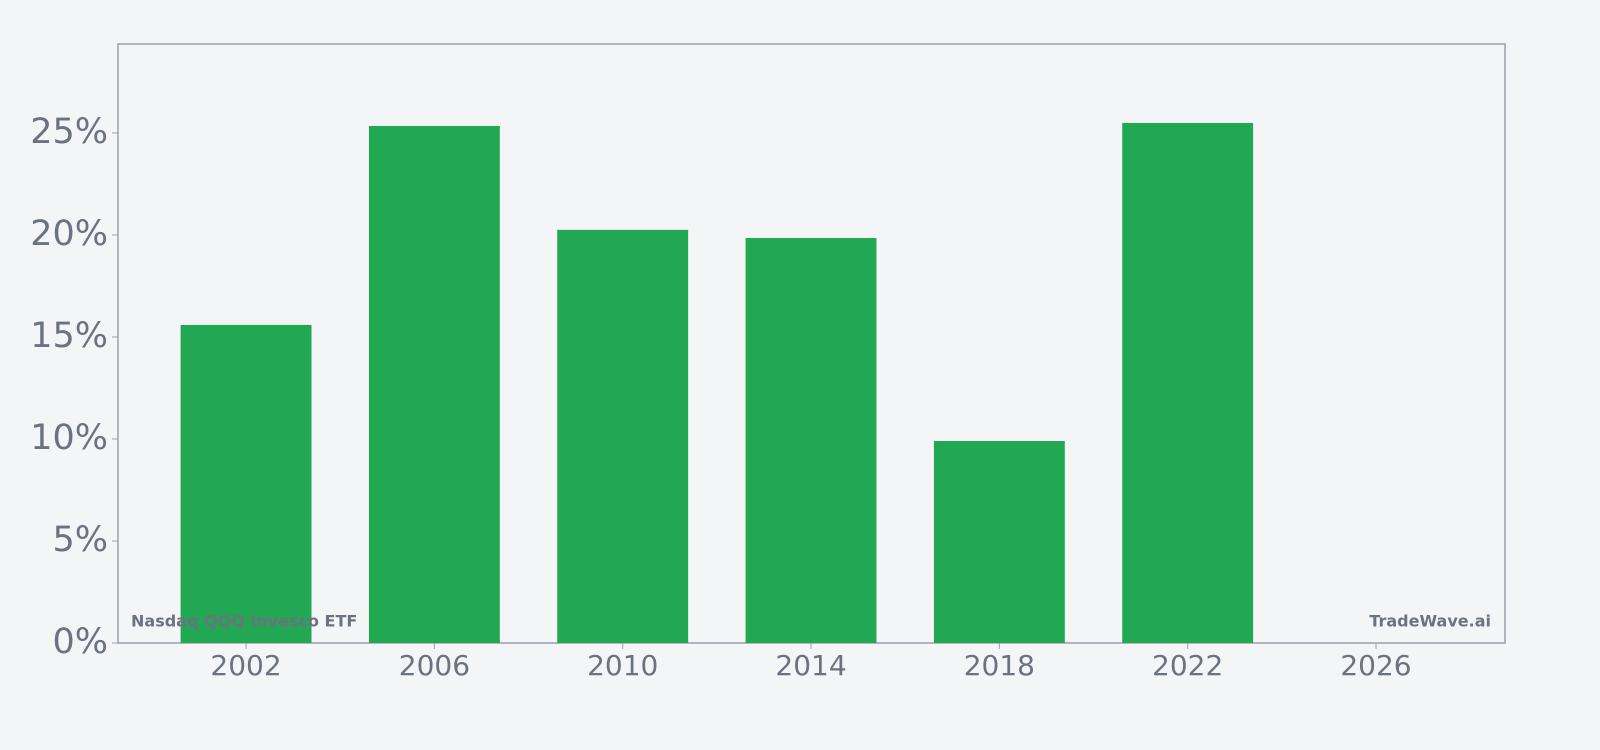  Describe the element at coordinates (244, 621) in the screenshot. I see `annotation: Nasdaq QQQ Invesco ETF` at that location.